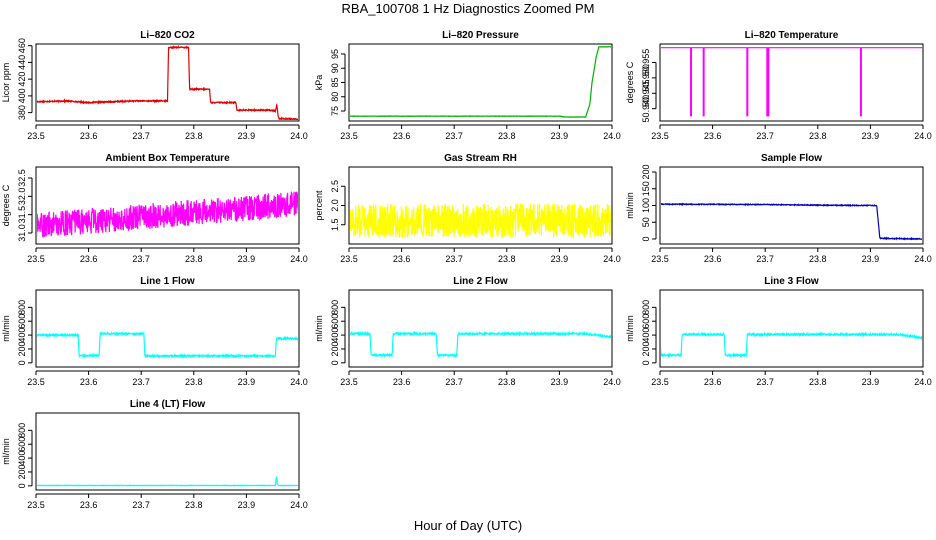 The width and height of the screenshot is (936, 540). Describe the element at coordinates (468, 525) in the screenshot. I see `x-axis-label: Hour of Day (UTC)` at that location.